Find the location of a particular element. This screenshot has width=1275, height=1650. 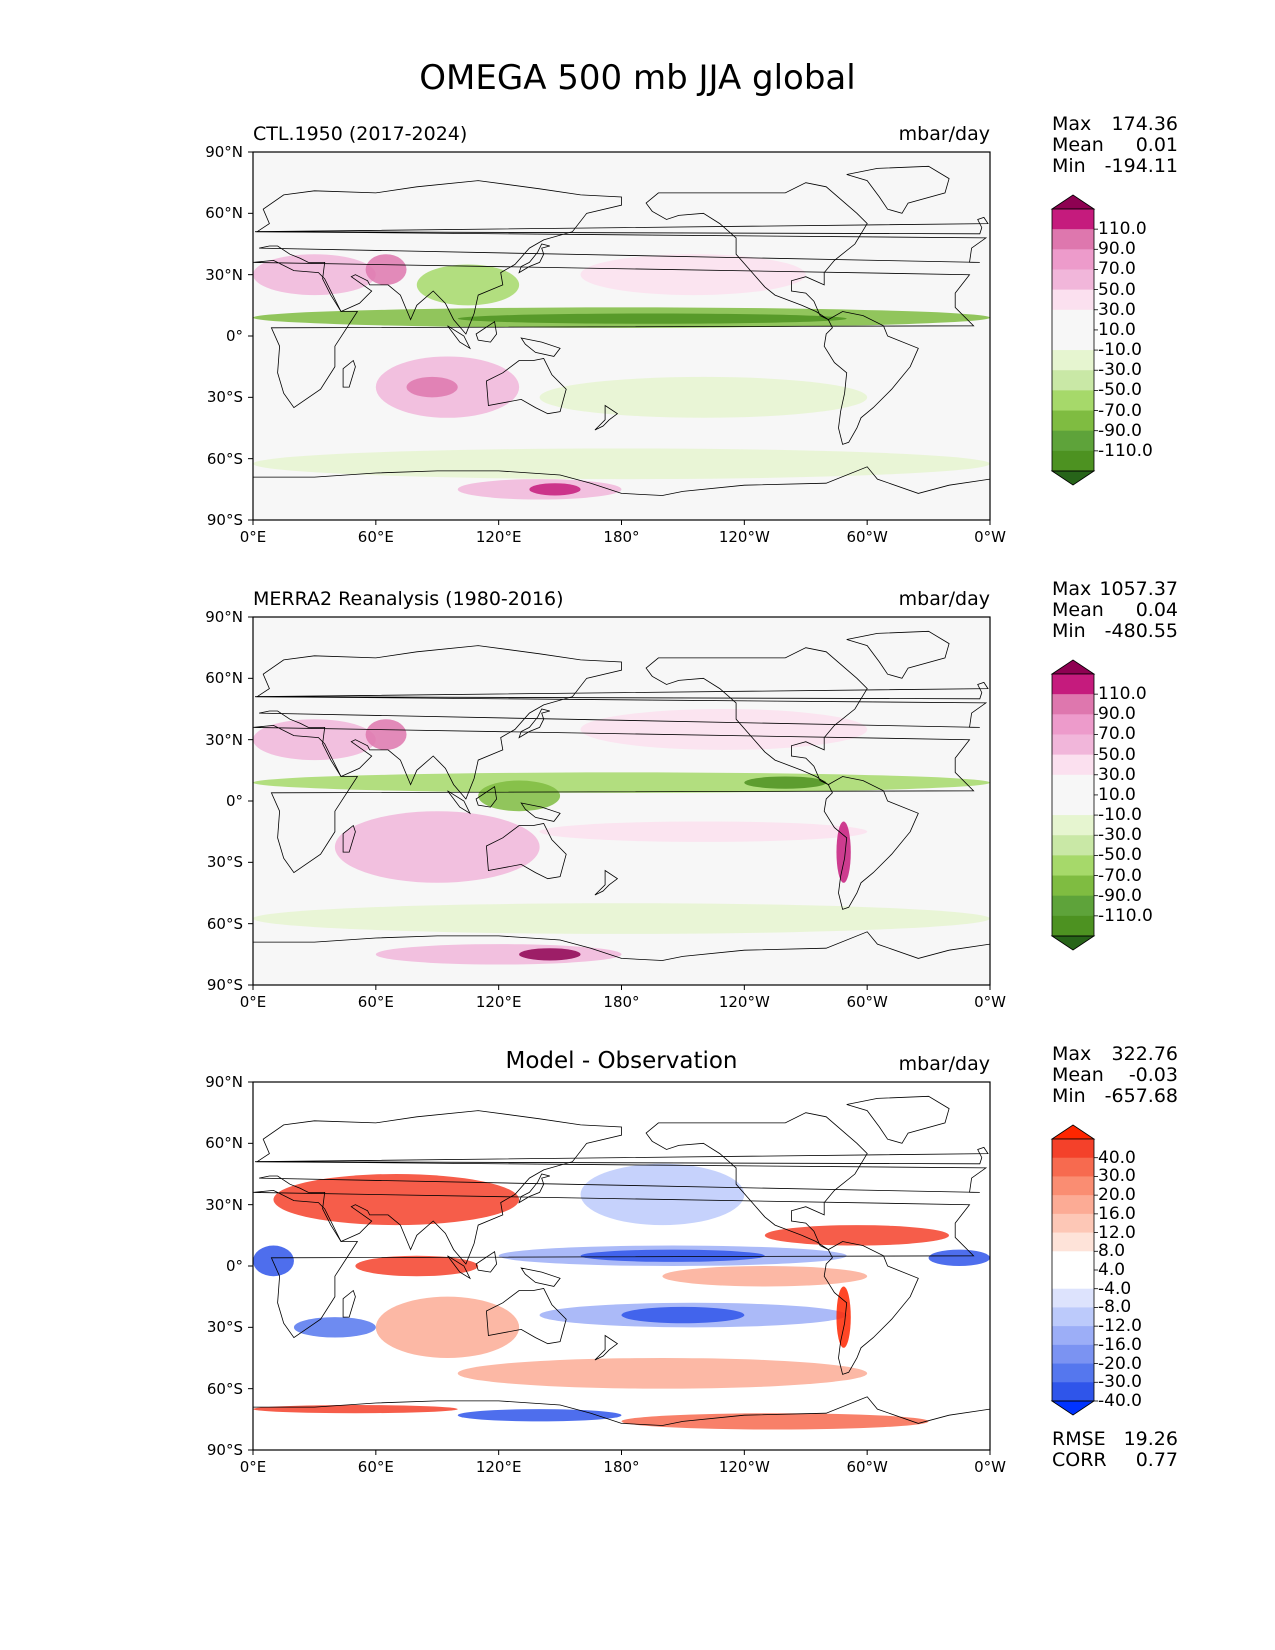

colorbar-label: 12.0 is located at coordinates (1117, 1232).